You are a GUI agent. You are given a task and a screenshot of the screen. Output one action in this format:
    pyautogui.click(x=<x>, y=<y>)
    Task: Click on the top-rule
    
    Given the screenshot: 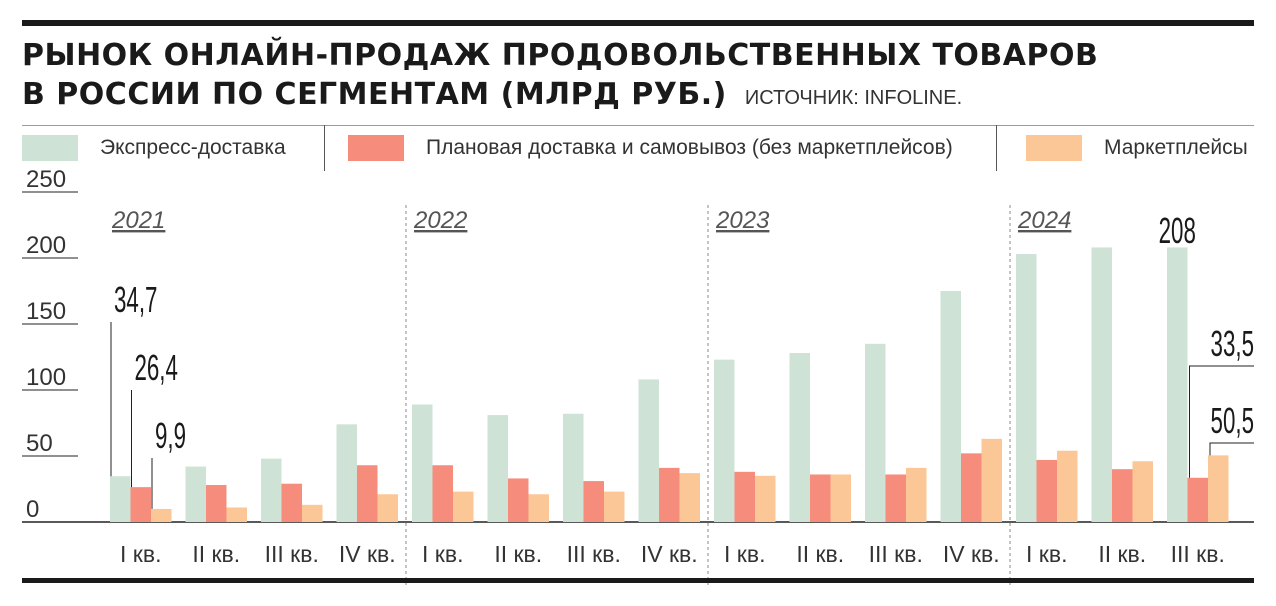 What is the action you would take?
    pyautogui.click(x=638, y=23)
    